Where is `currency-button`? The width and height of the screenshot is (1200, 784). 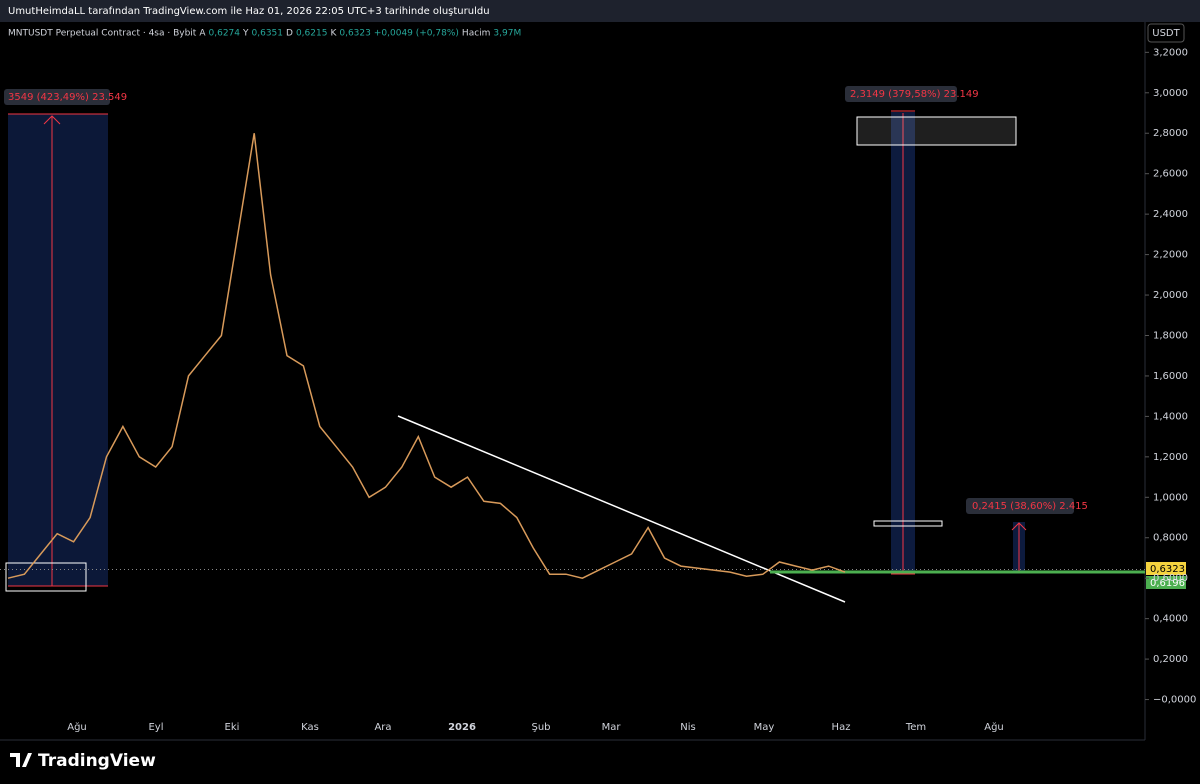
currency-button is located at coordinates (1166, 33).